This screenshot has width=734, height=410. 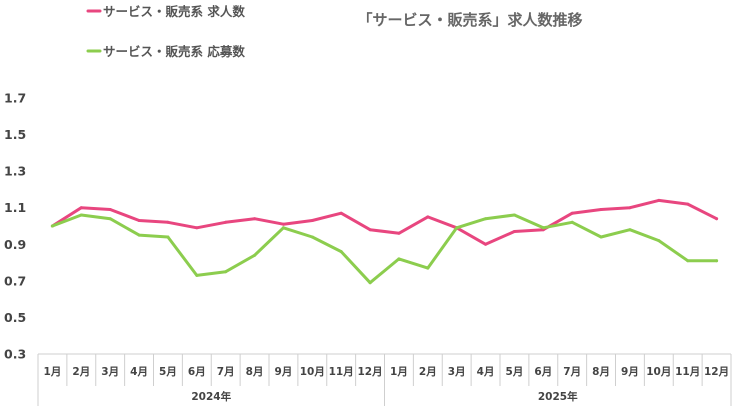 I want to click on series-group, so click(x=384, y=222).